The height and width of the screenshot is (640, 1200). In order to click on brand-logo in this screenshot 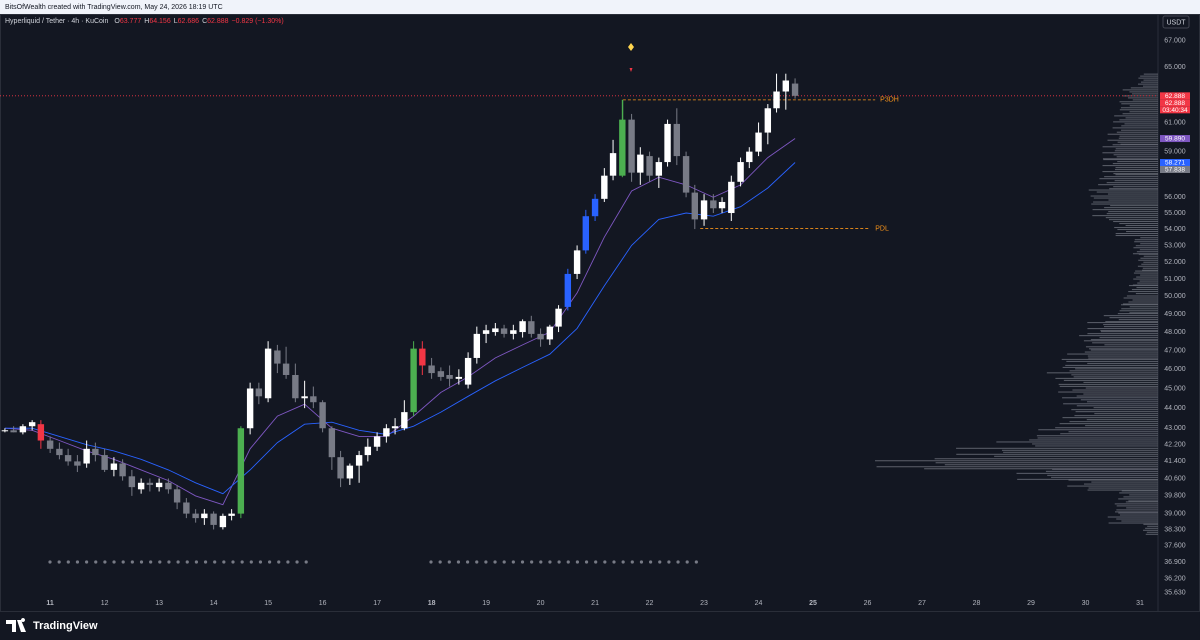, I will do `click(16, 625)`.